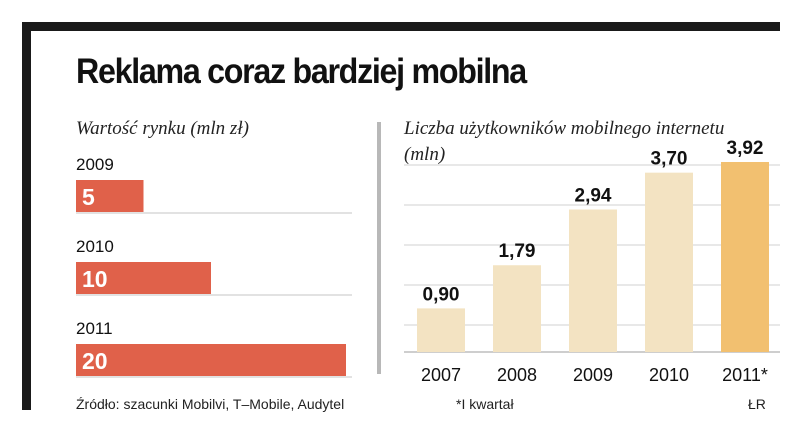 The height and width of the screenshot is (436, 805). I want to click on left-chart-title: Wartość rynku (mln zł), so click(162, 128).